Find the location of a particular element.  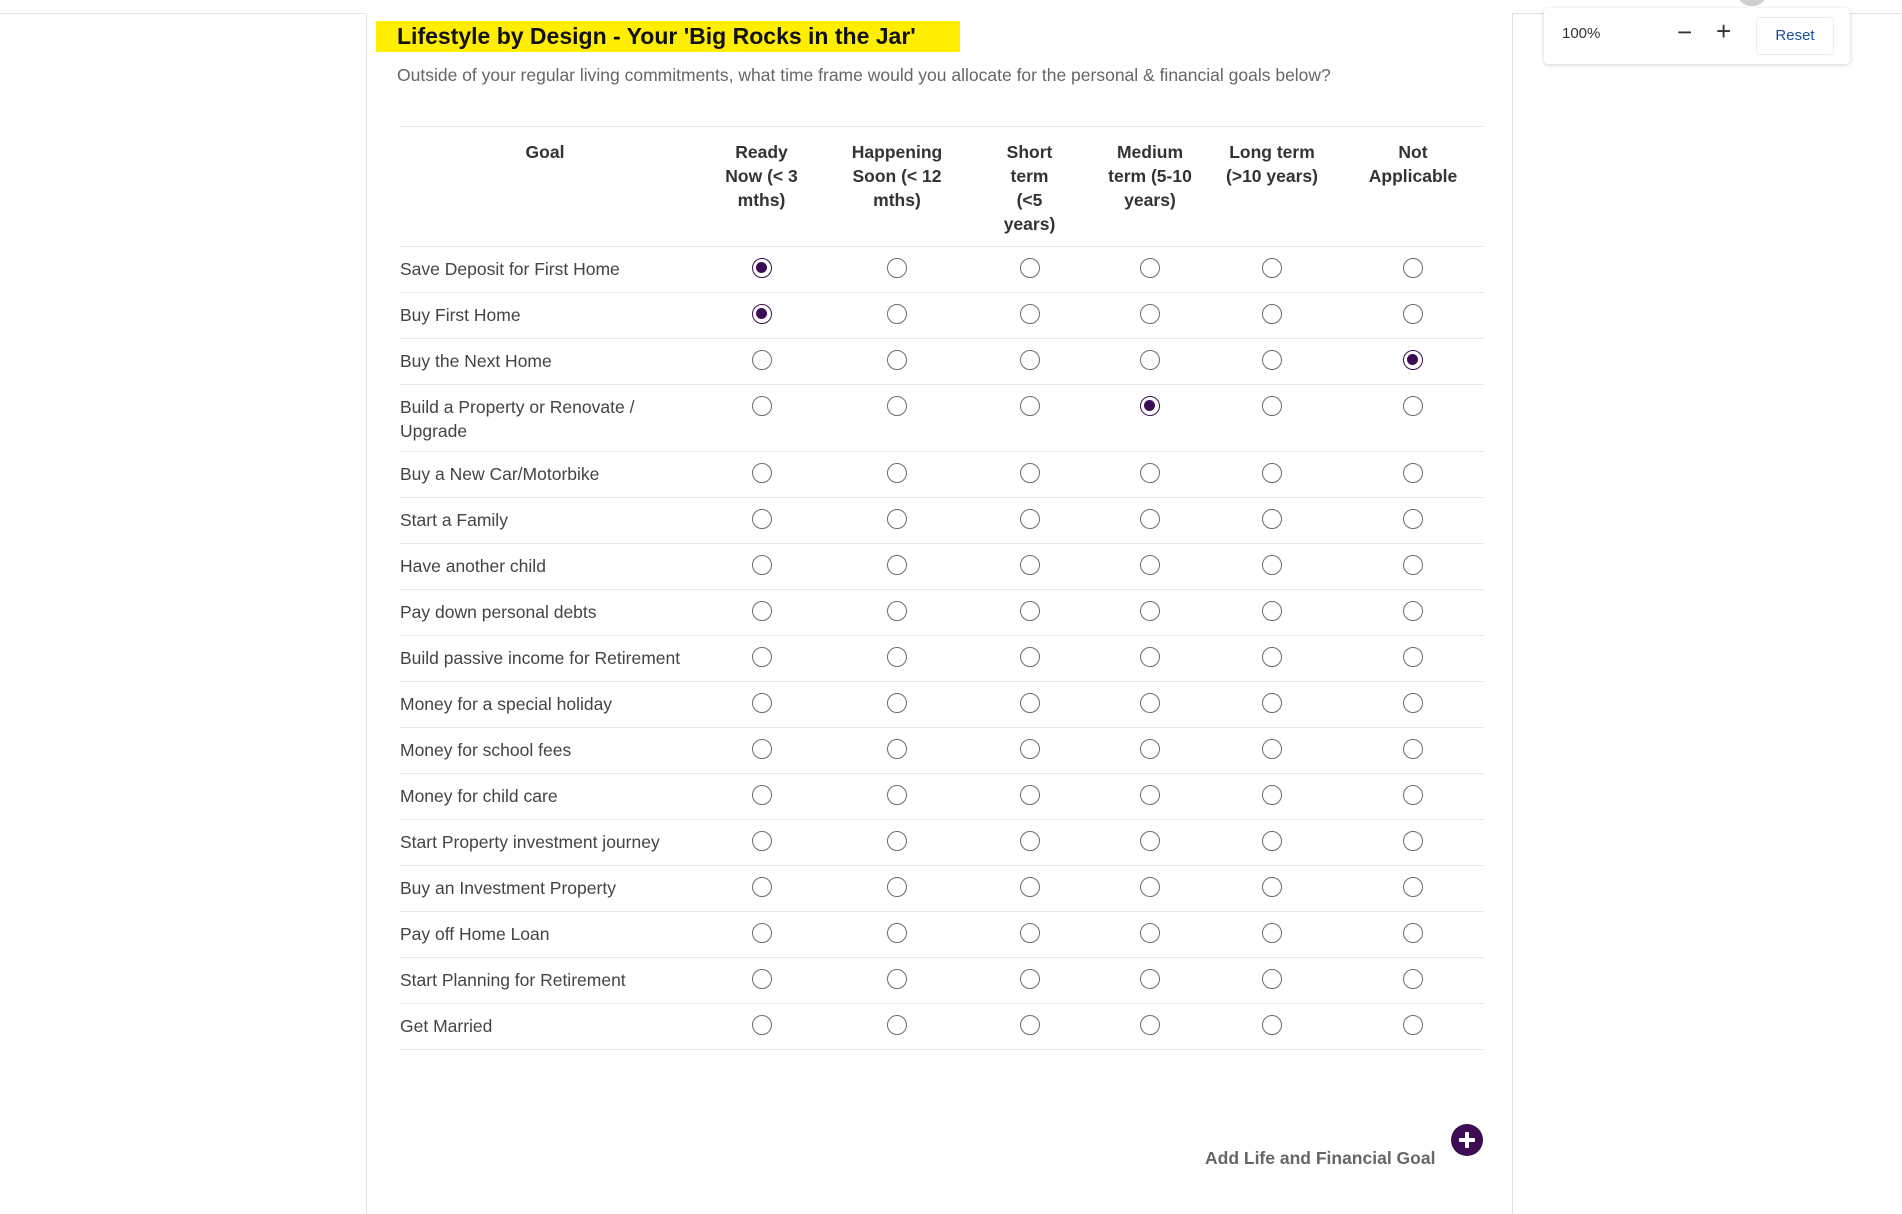

add-goal-label: Add Life and Financial Goal is located at coordinates (1320, 1158).